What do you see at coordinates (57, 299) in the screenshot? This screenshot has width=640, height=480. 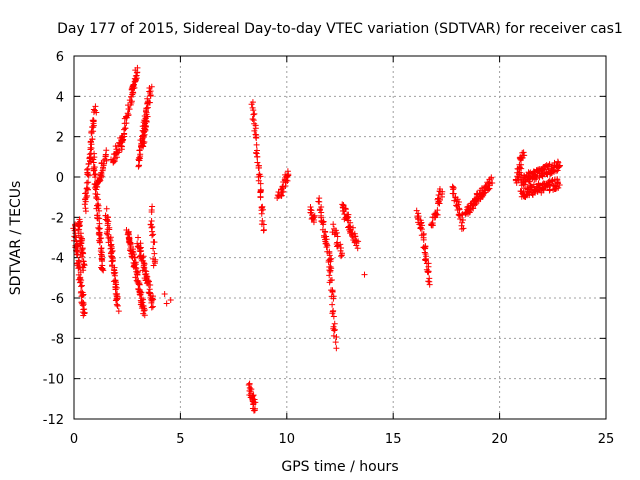 I see `y-tick-label: -6` at bounding box center [57, 299].